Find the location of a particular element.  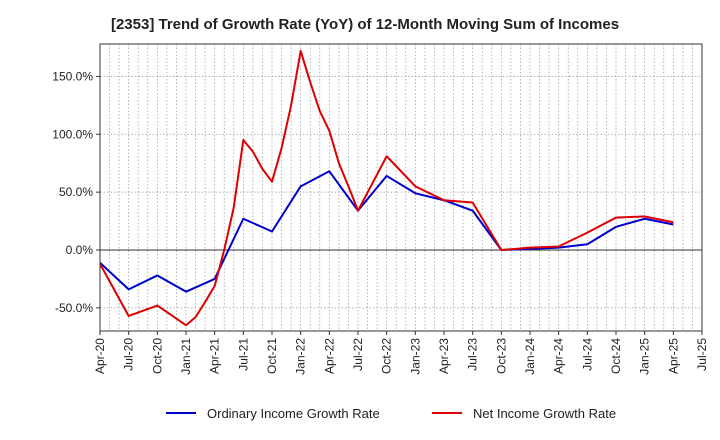

y-tick-label: 50.0% is located at coordinates (76, 192).